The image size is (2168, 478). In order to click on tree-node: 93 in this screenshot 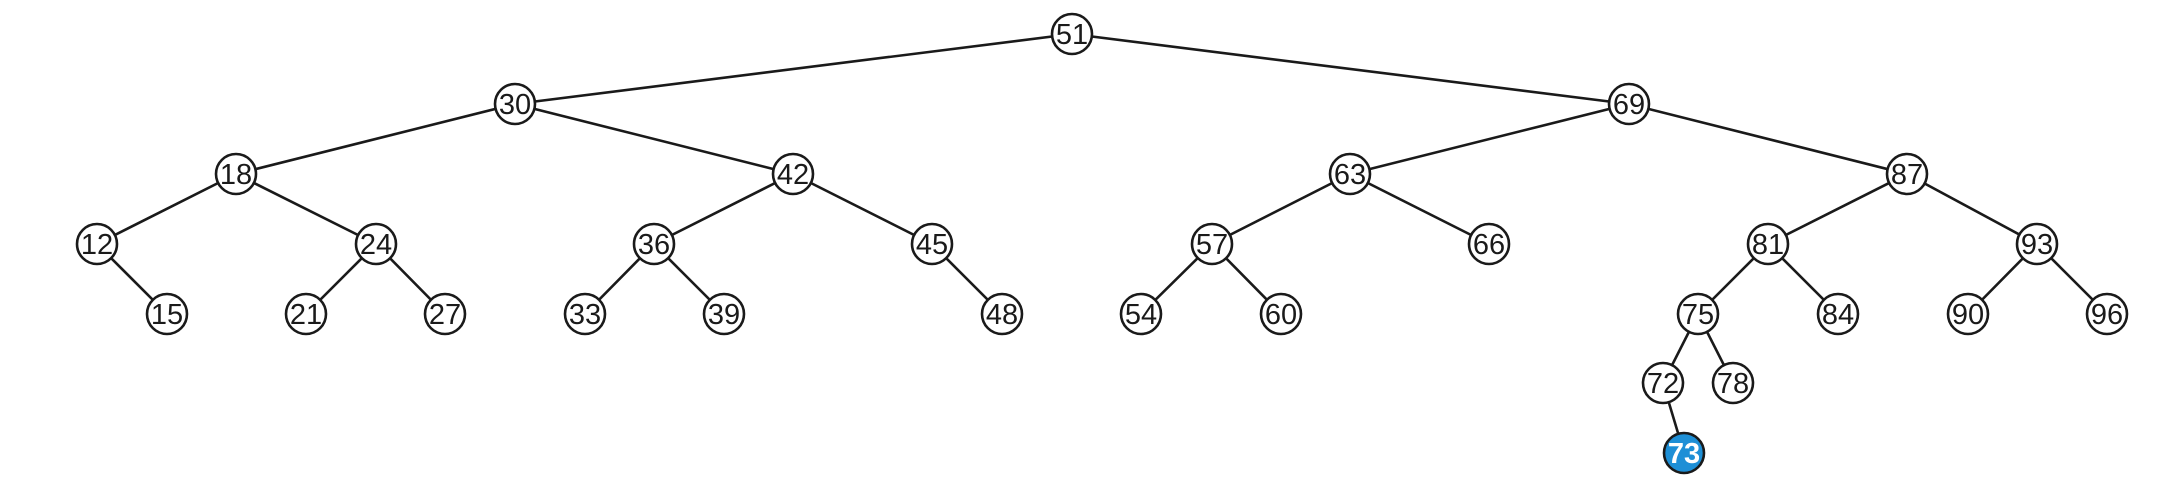, I will do `click(2037, 244)`.